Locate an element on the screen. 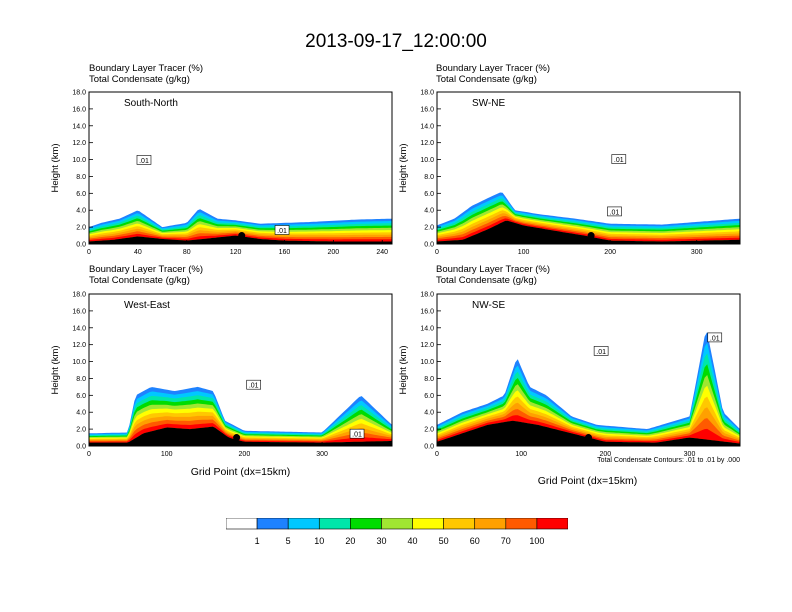  x-tick-label: 120 is located at coordinates (236, 252).